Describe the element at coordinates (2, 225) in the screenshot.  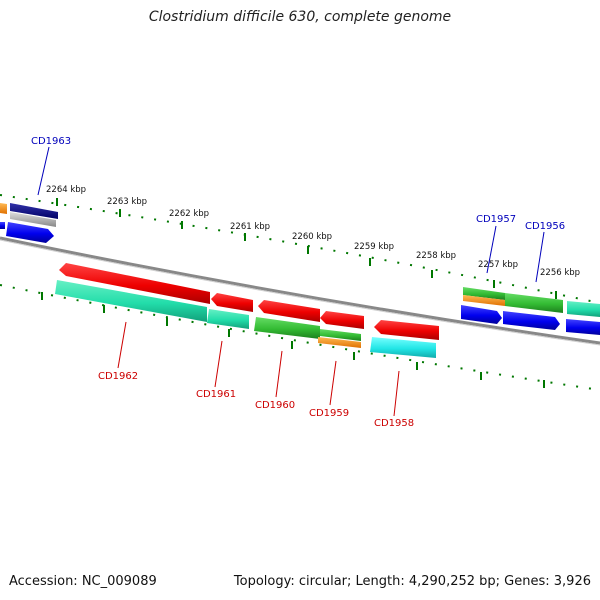
I see `feature-blue-left` at that location.